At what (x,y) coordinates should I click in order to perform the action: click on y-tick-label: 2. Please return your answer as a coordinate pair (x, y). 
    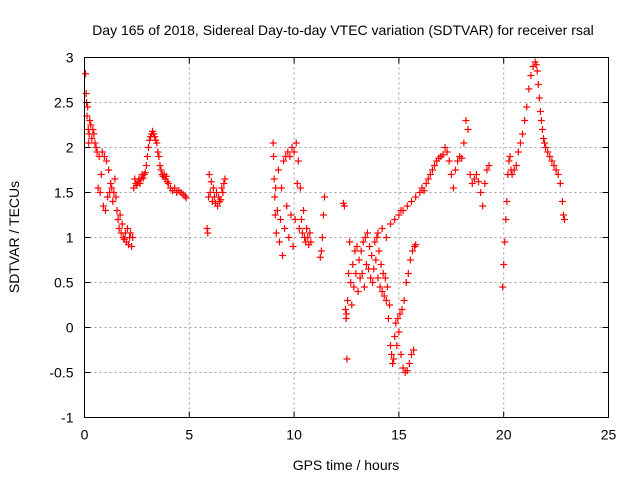
    Looking at the image, I should click on (70, 148).